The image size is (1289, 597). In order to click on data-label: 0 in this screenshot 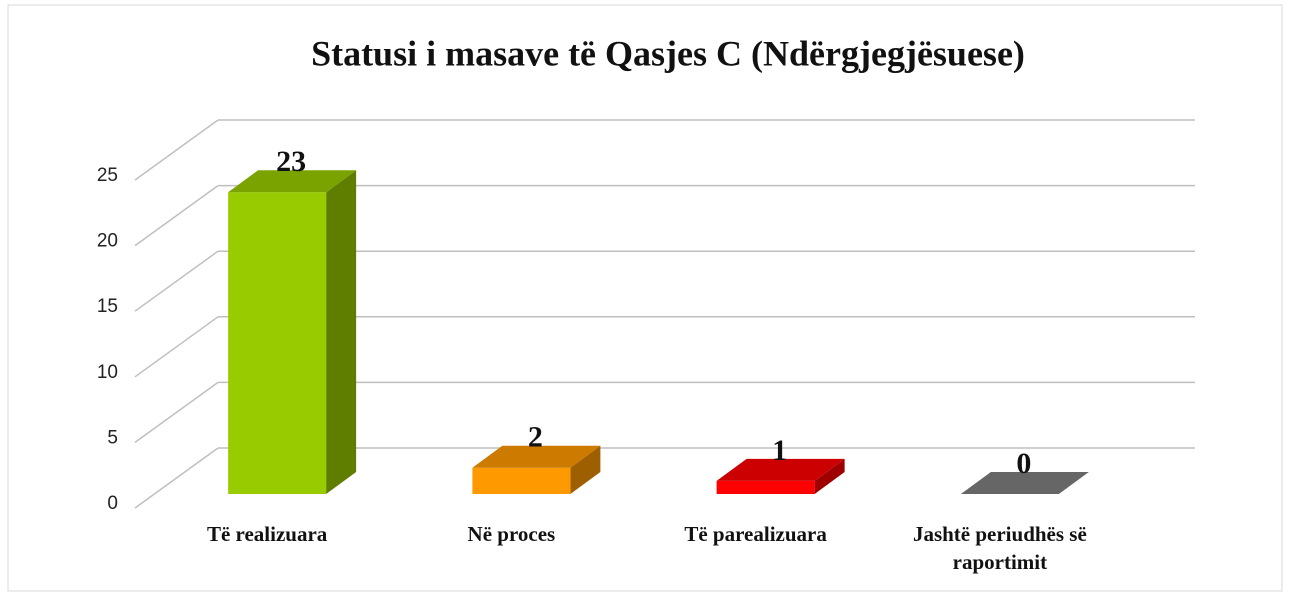, I will do `click(1023, 463)`.